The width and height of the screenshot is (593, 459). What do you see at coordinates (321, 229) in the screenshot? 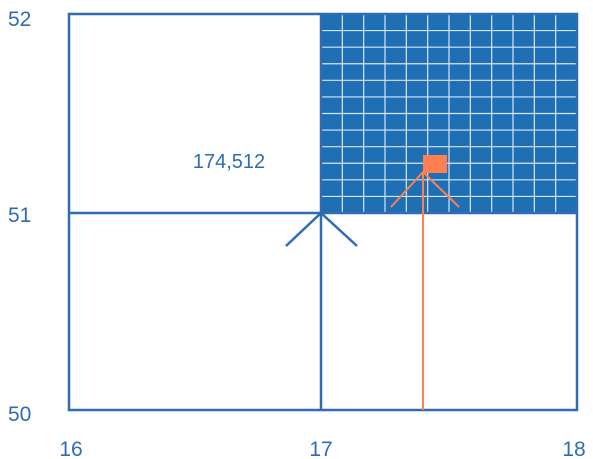
I see `zoom-arrow-head` at bounding box center [321, 229].